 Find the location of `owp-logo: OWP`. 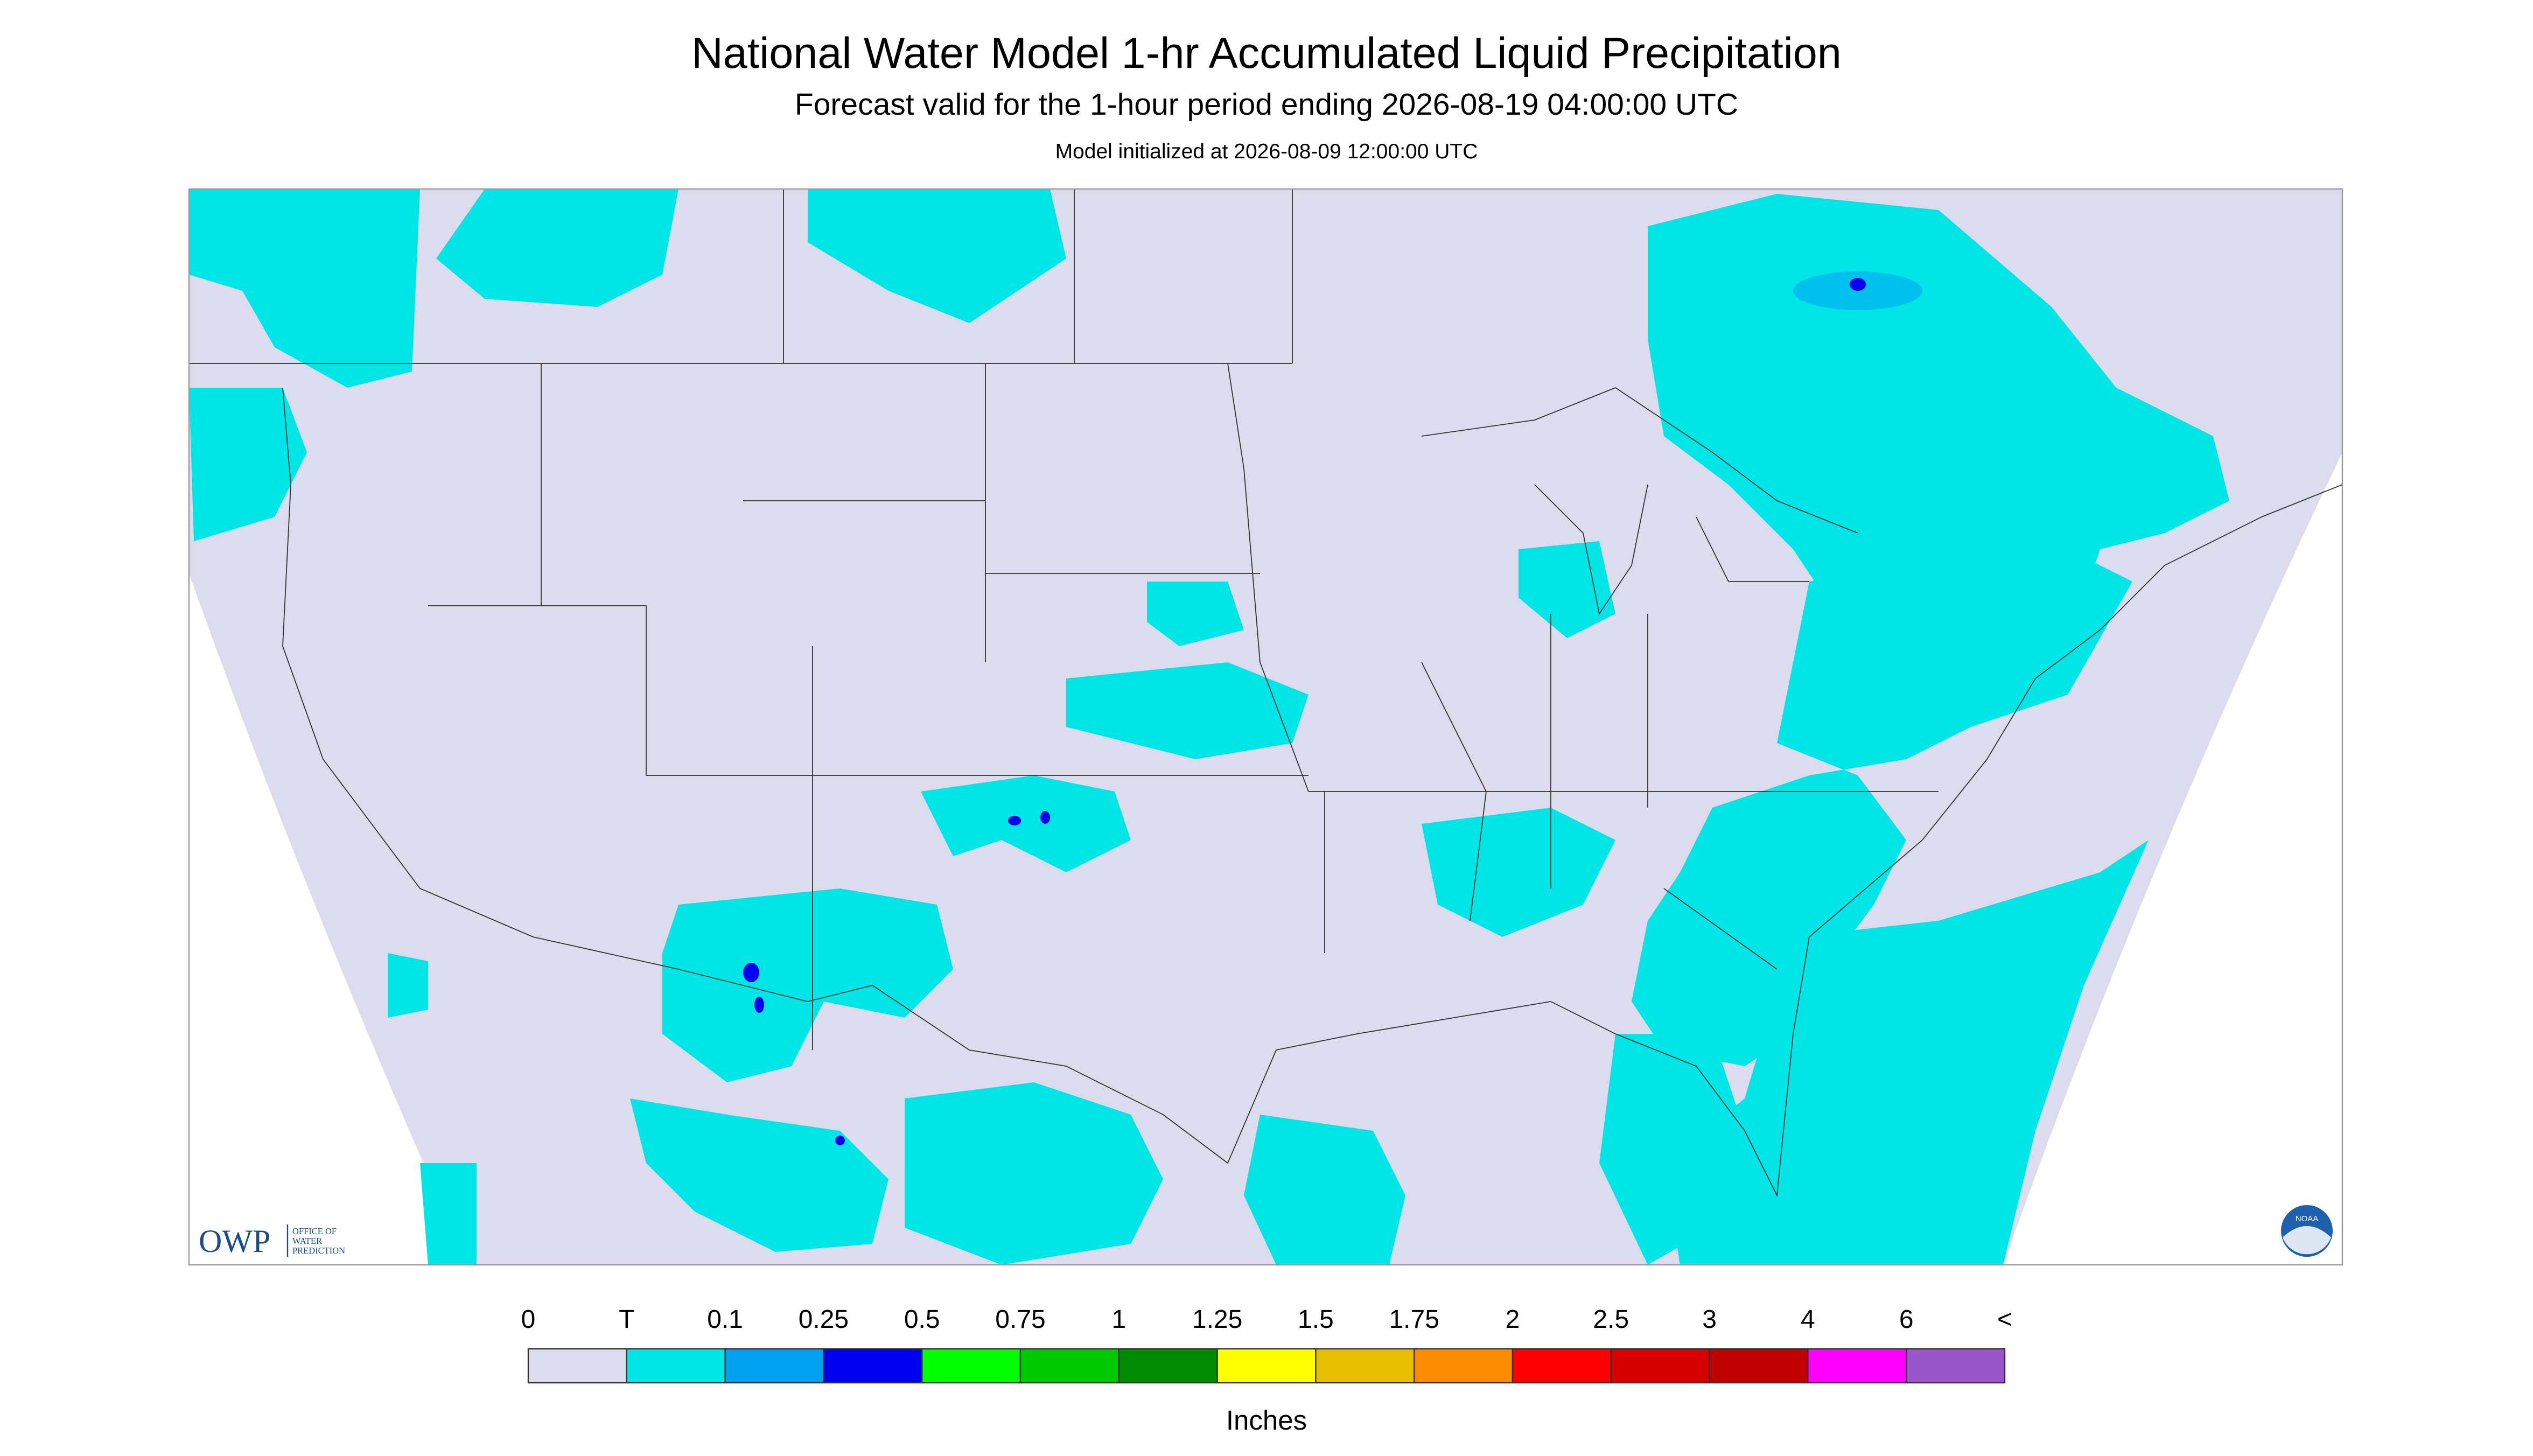

owp-logo: OWP is located at coordinates (234, 1241).